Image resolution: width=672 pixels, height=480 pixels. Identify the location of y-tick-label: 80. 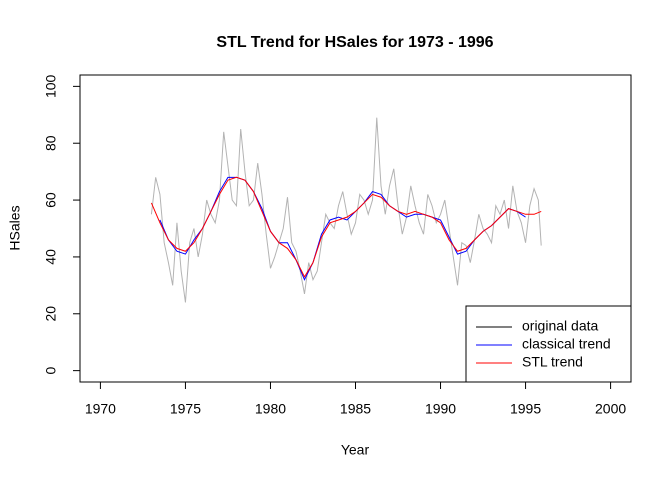
(51, 143).